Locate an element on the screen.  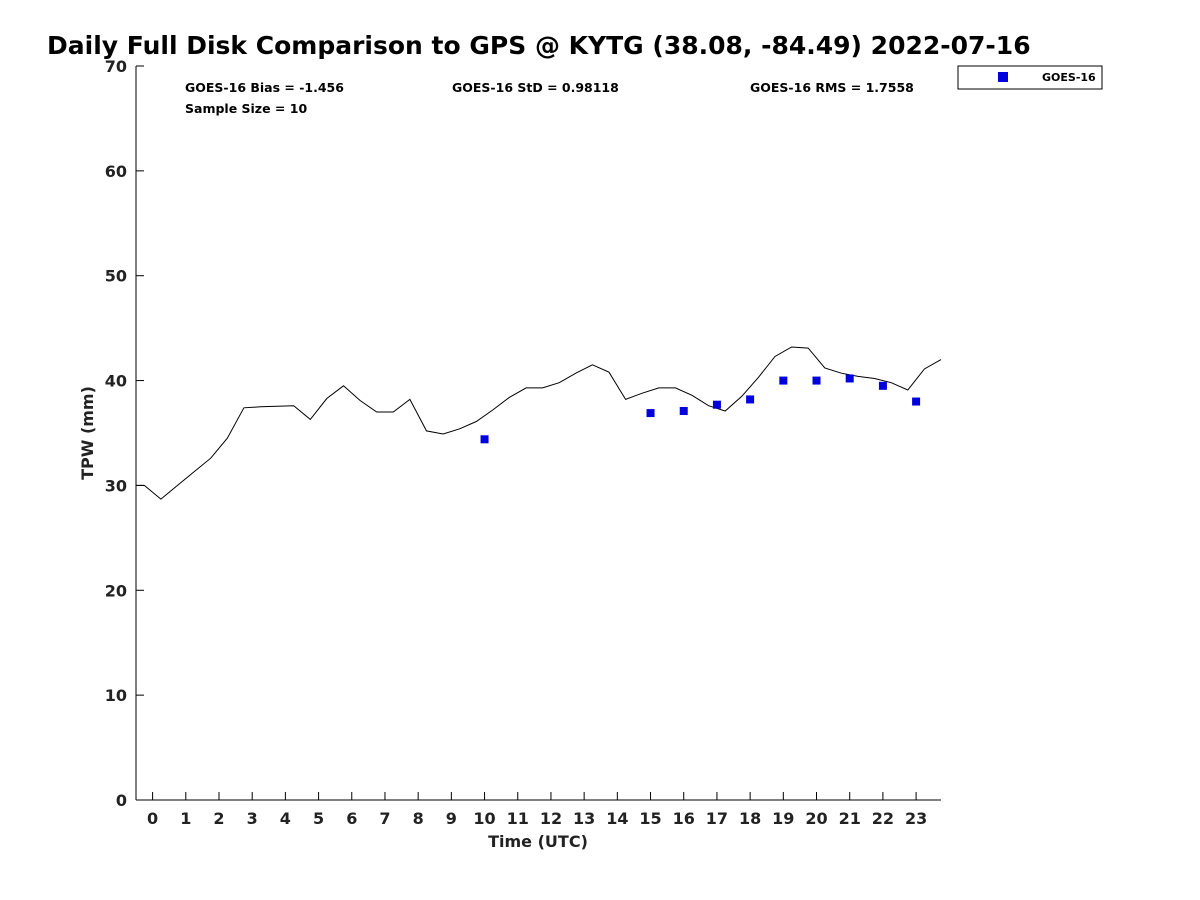
x-tick-label: 1 is located at coordinates (185, 818).